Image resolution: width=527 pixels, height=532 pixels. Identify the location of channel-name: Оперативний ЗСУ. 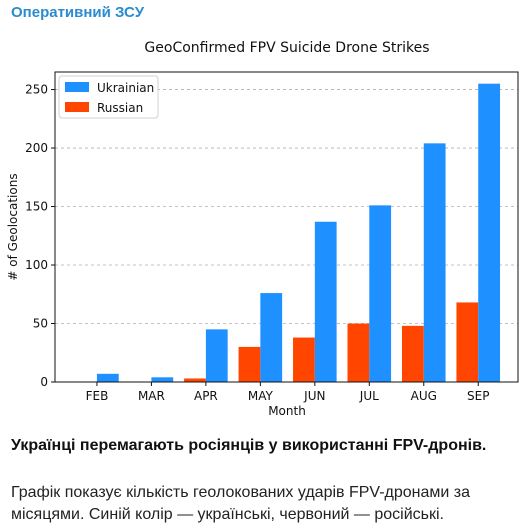
(78, 12).